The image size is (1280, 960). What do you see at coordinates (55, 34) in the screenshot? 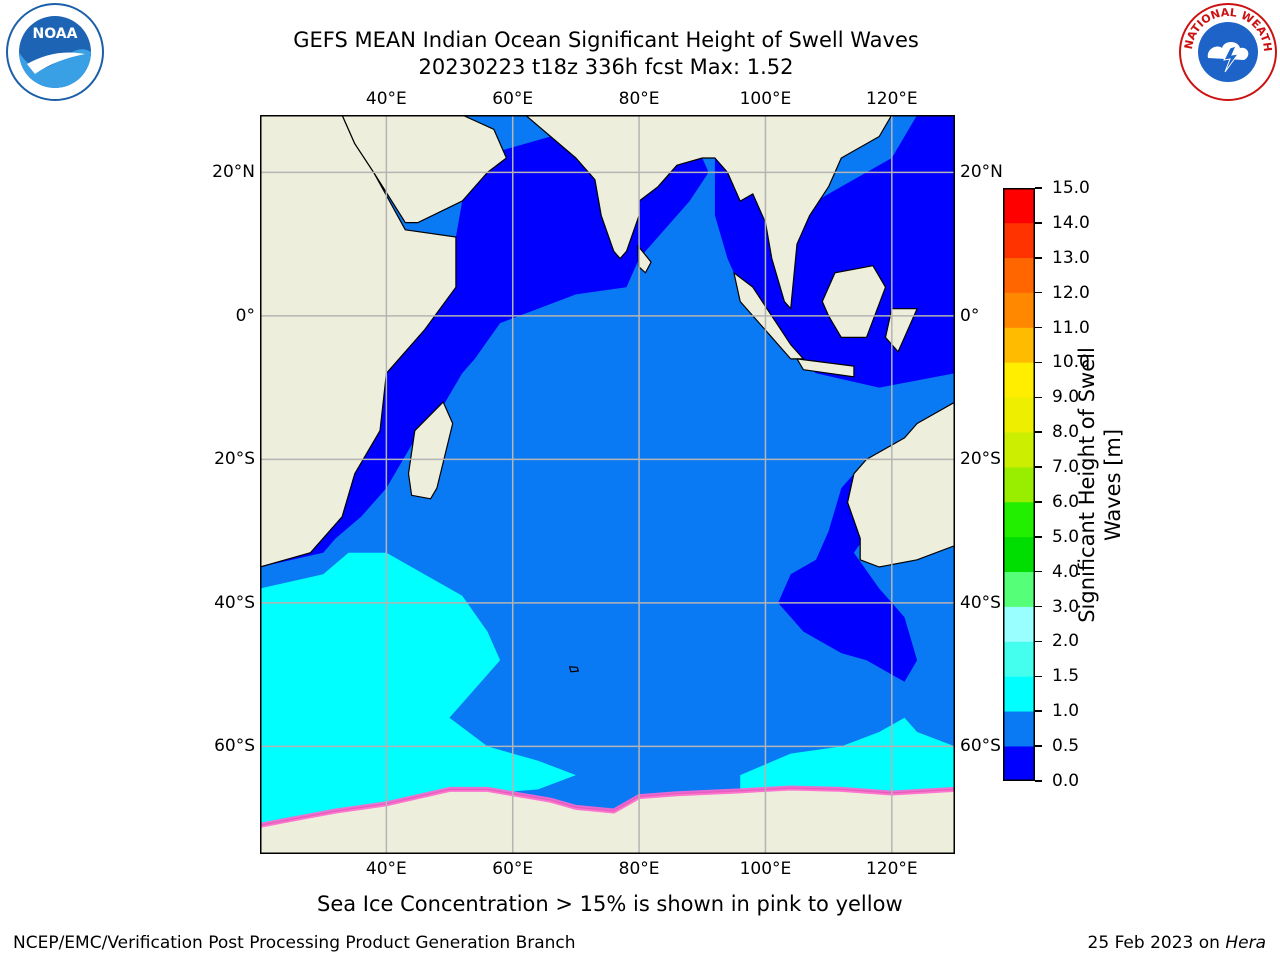
I see `noaa-logo-text: NOAA` at bounding box center [55, 34].